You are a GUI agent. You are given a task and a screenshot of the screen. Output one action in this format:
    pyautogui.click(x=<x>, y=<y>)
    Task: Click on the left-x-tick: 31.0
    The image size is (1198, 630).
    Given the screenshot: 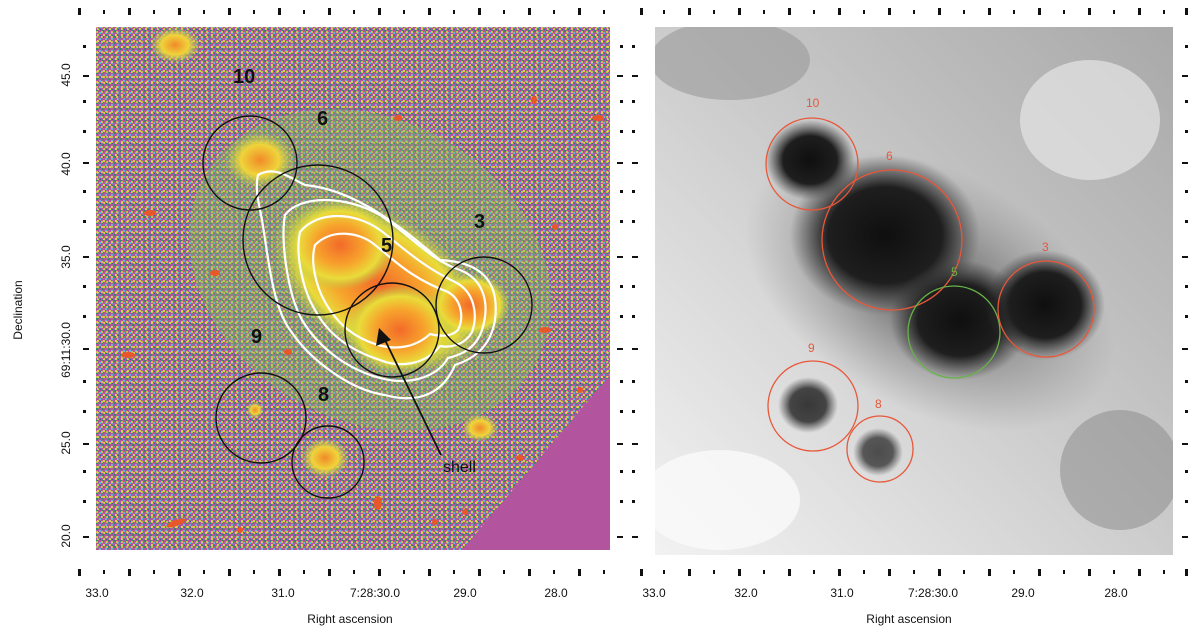 What is the action you would take?
    pyautogui.click(x=283, y=593)
    